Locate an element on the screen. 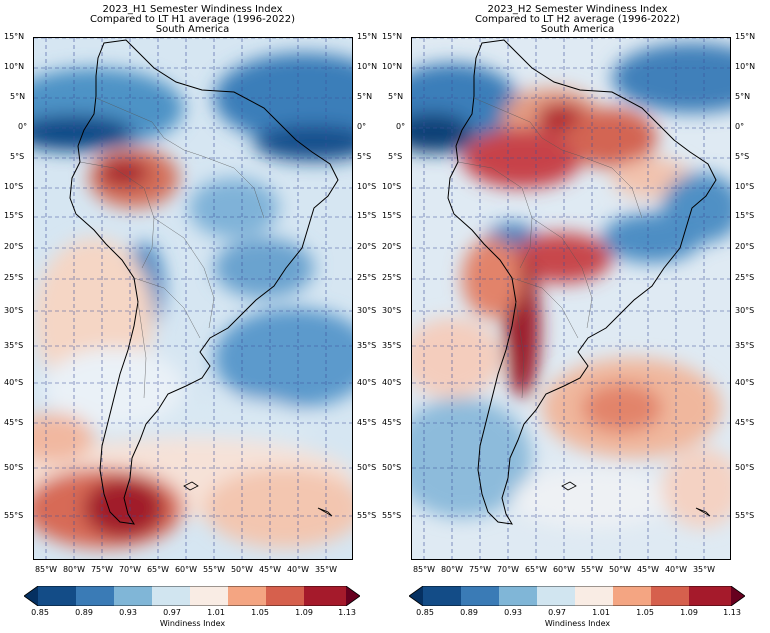  panel-subtitle: Compared to LT H1 average (1996-2022) is located at coordinates (192, 19).